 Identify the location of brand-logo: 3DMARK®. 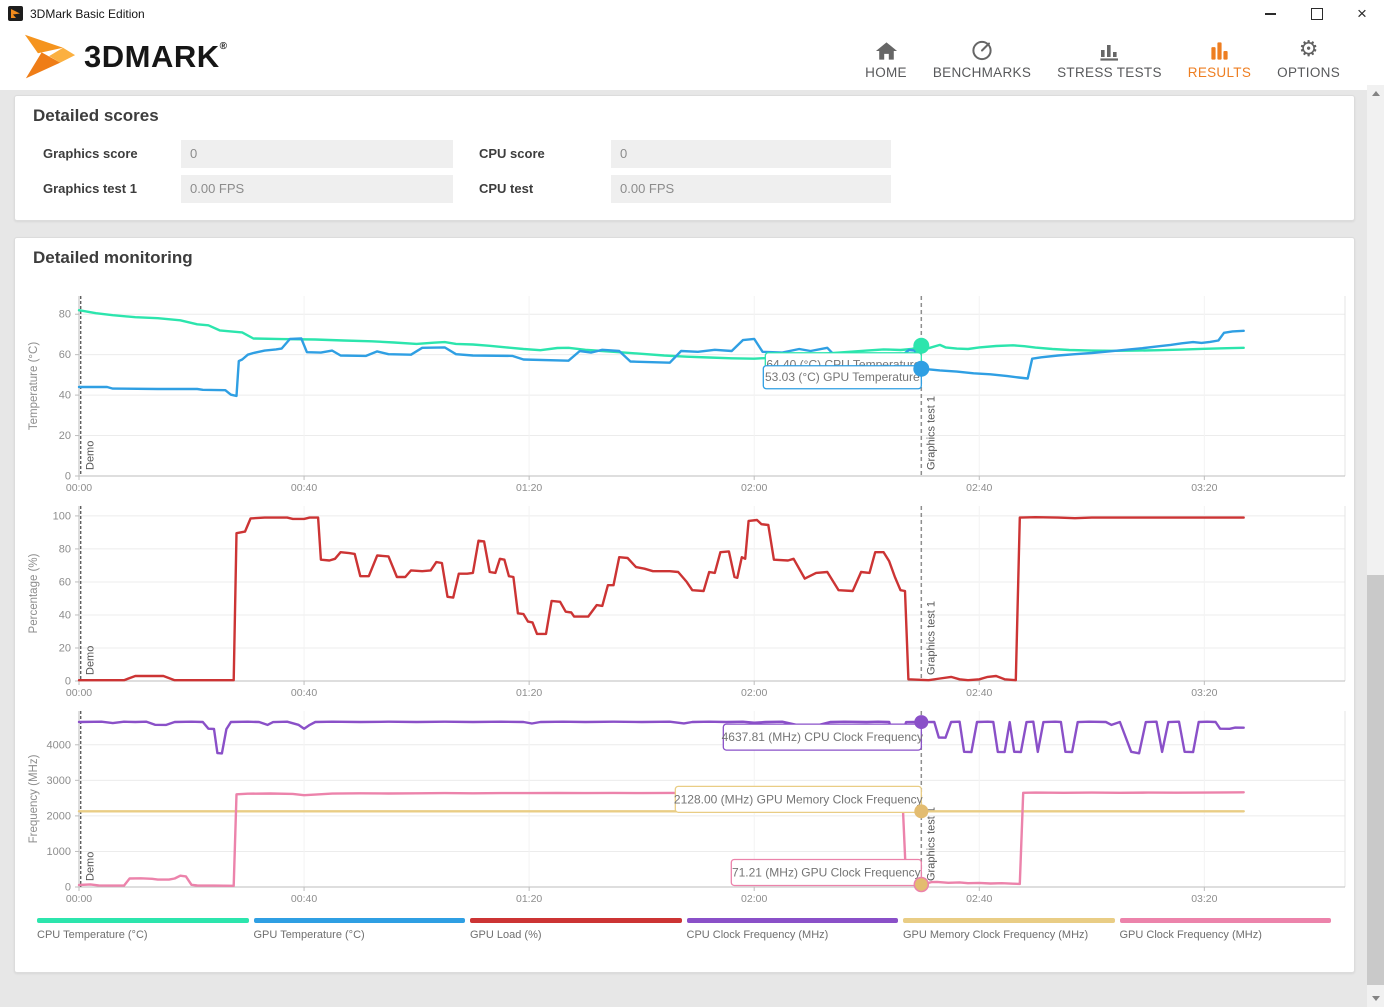
(126, 57).